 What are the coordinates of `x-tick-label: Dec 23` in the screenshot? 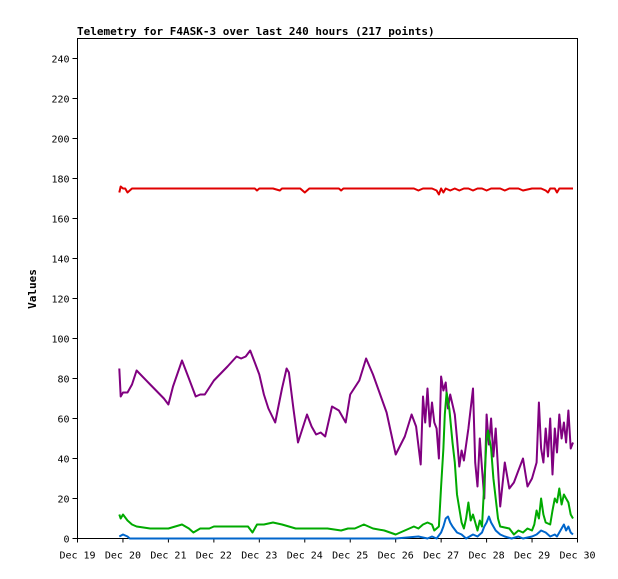 It's located at (259, 556).